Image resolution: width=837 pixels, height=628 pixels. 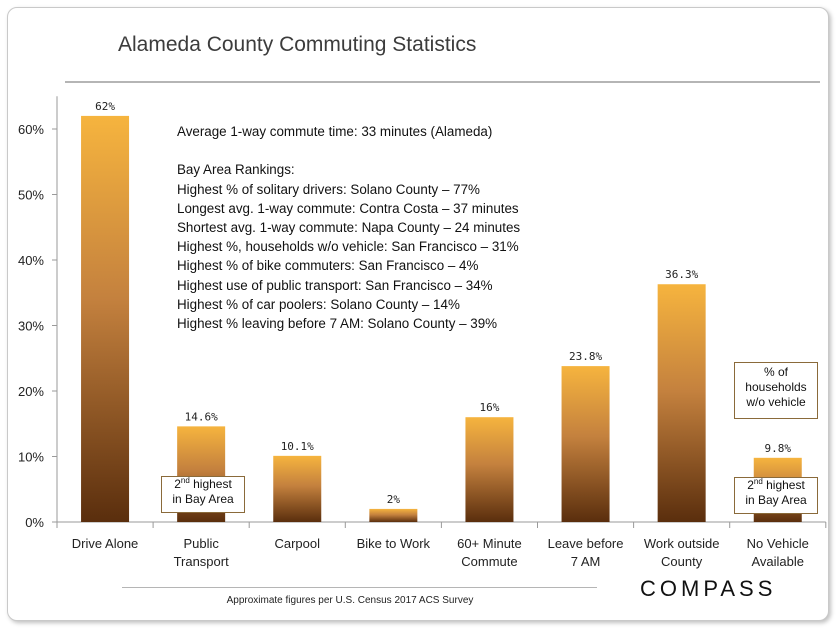 I want to click on page-title: Alameda County Commuting Statistics, so click(x=297, y=44).